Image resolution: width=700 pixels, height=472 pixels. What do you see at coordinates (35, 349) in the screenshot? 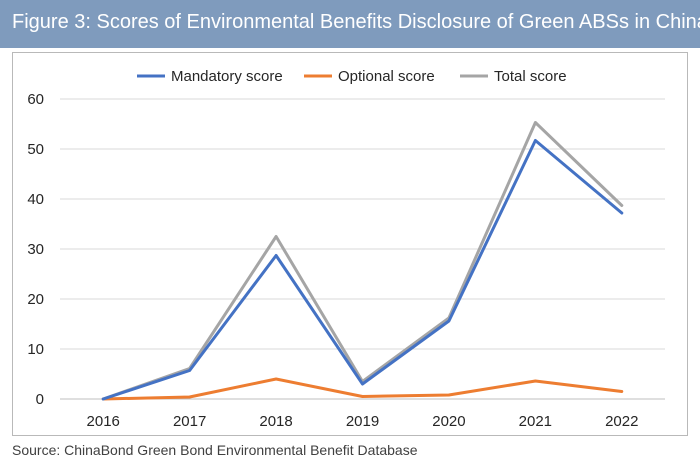
I see `y-tick-label: 10` at bounding box center [35, 349].